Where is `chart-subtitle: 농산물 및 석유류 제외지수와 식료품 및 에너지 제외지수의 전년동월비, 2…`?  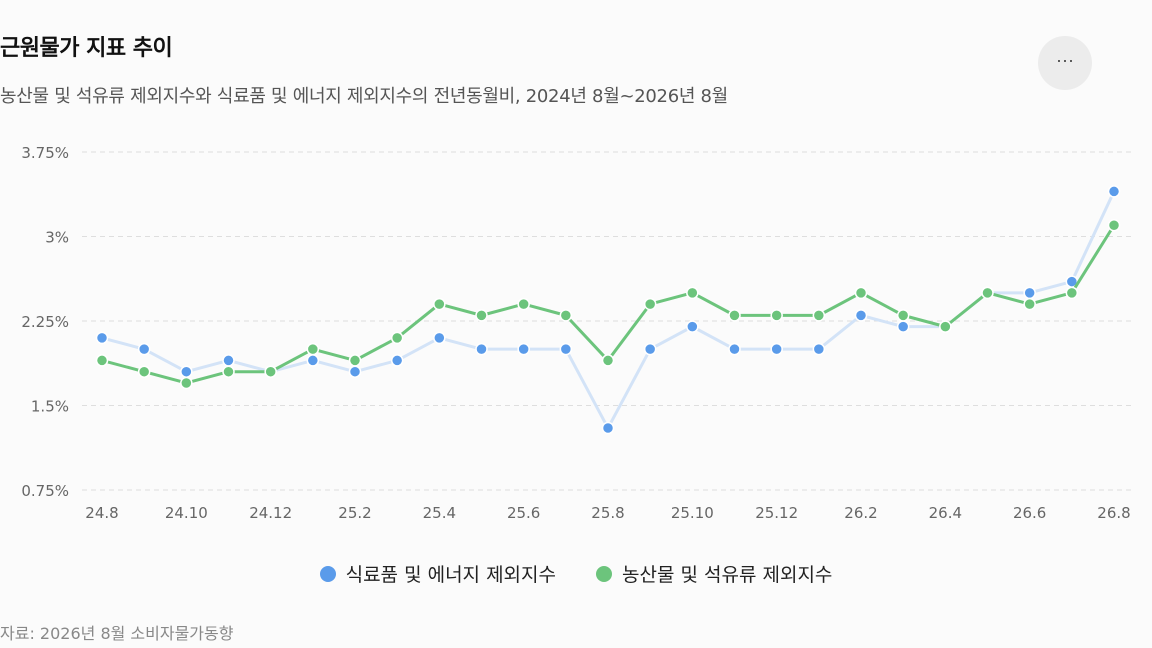
chart-subtitle: 농산물 및 석유류 제외지수와 식료품 및 에너지 제외지수의 전년동월비, 2… is located at coordinates (364, 96).